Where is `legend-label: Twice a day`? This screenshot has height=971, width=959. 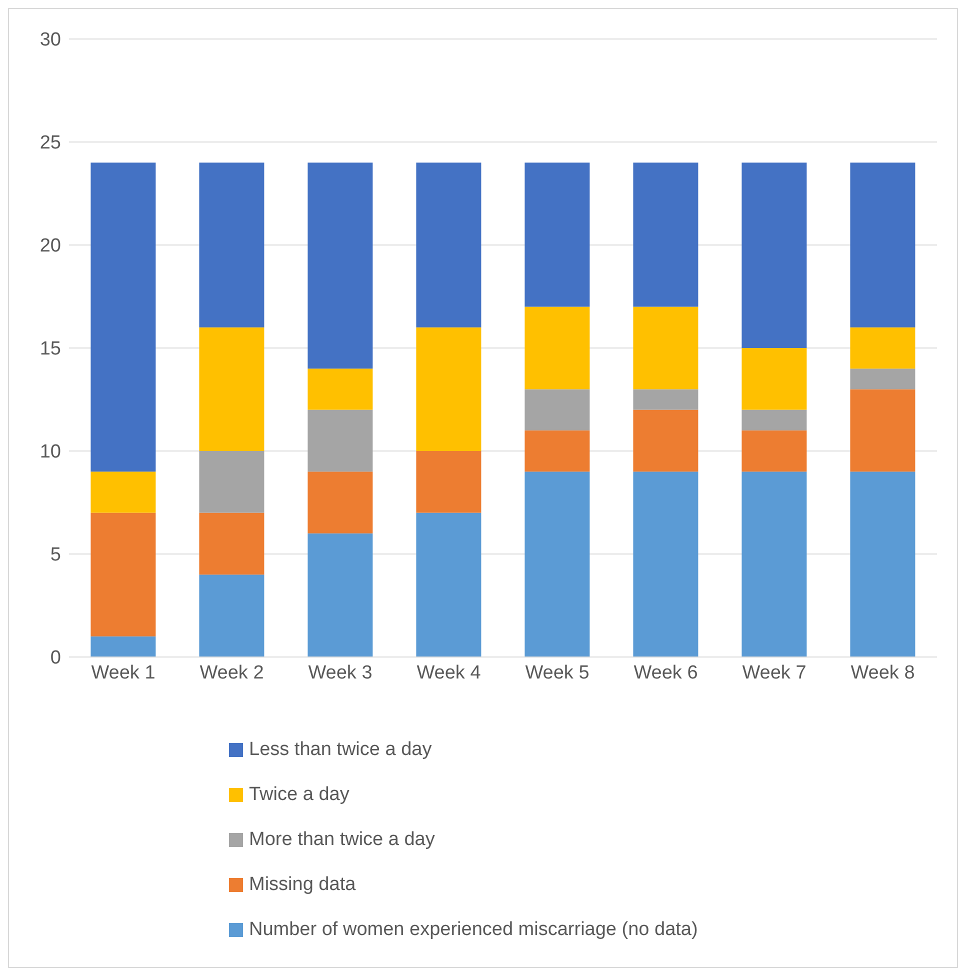
legend-label: Twice a day is located at coordinates (299, 795).